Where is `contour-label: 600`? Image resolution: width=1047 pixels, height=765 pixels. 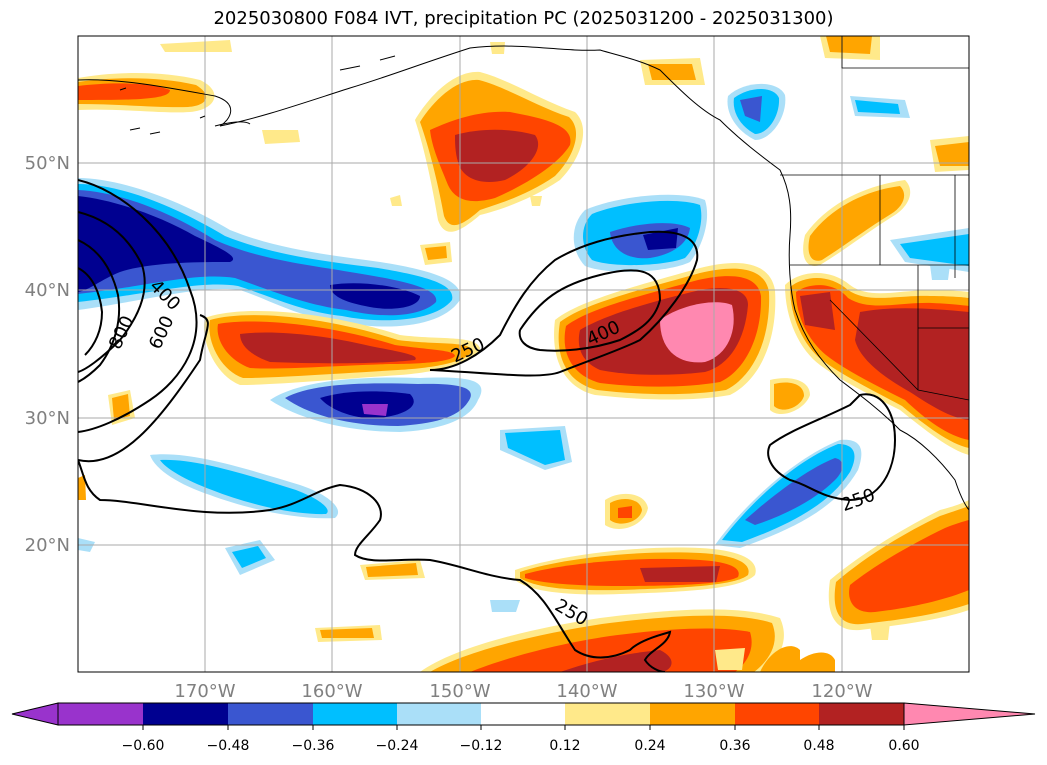
contour-label: 600 is located at coordinates (162, 333).